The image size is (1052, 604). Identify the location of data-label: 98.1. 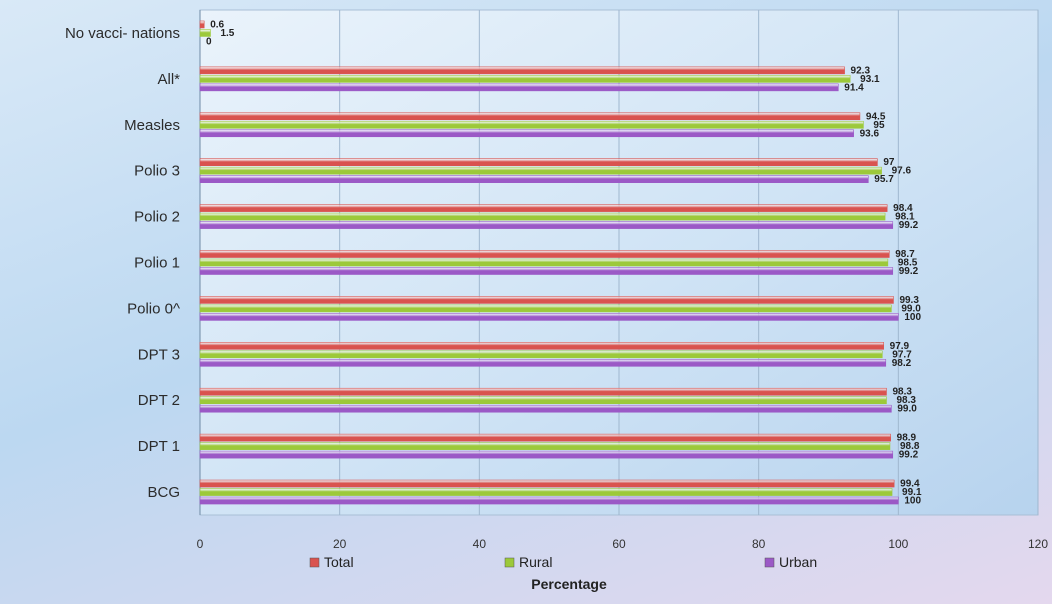
(905, 217).